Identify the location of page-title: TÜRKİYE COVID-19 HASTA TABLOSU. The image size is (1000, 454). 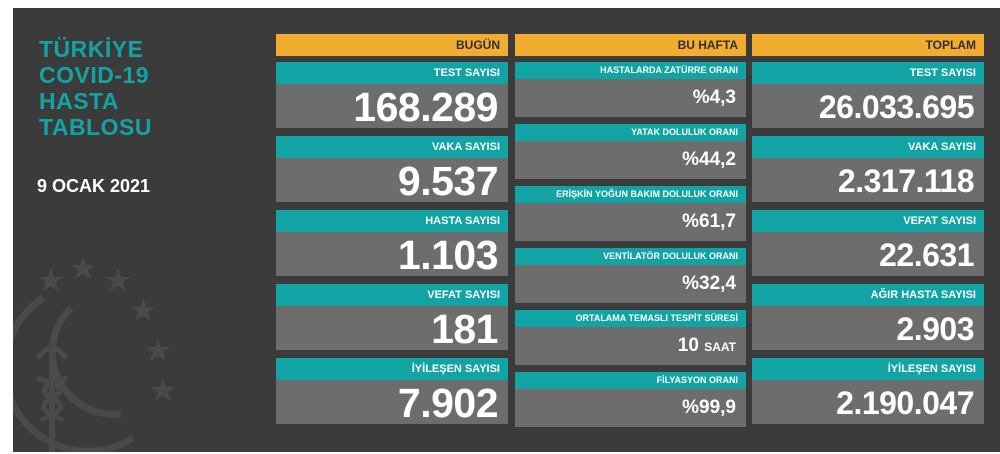
(95, 88).